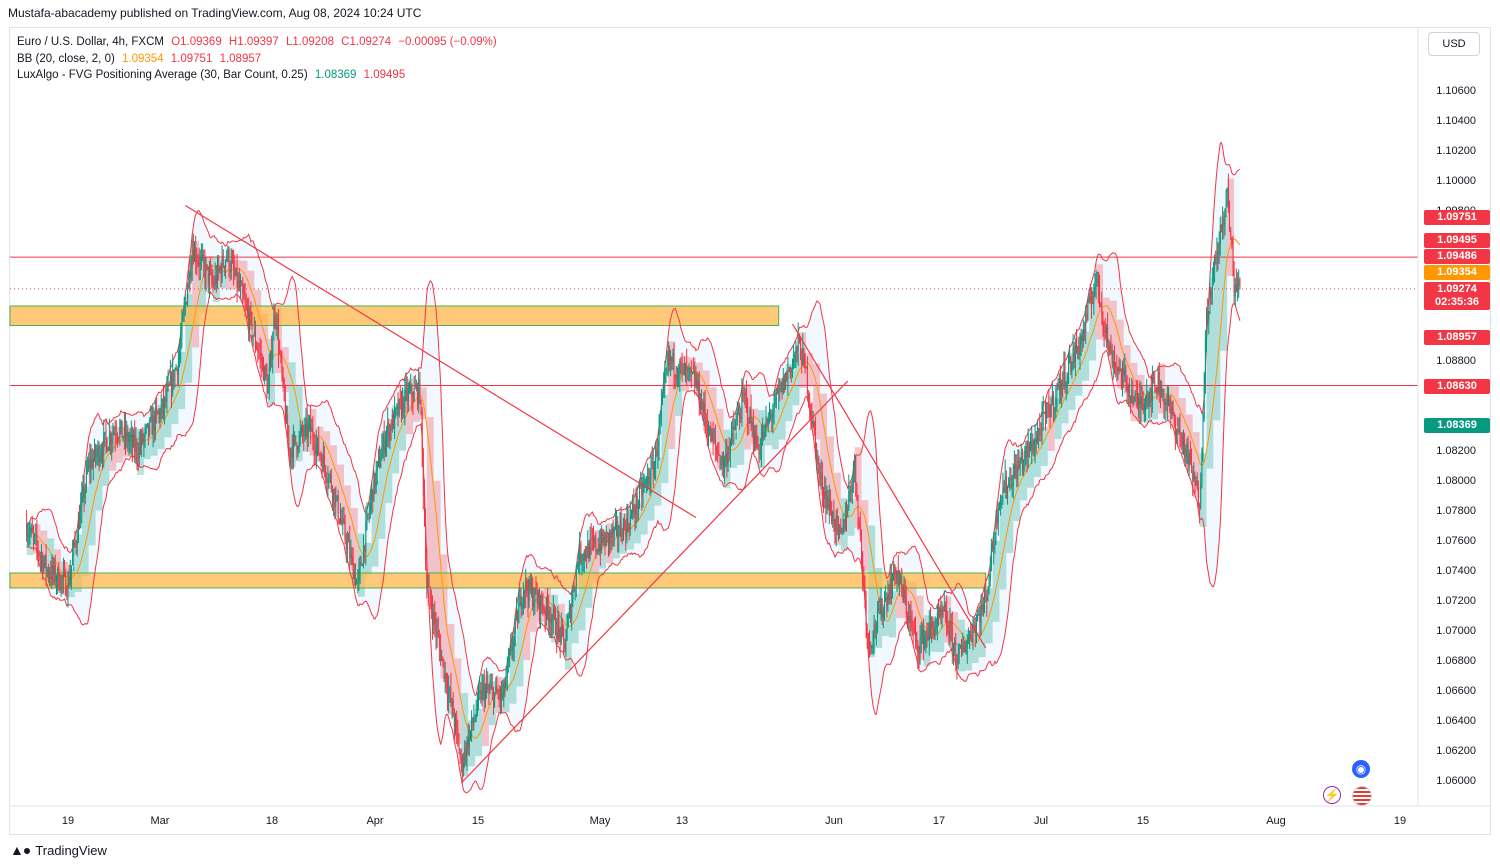 The image size is (1500, 868). What do you see at coordinates (1332, 795) in the screenshot?
I see `lightning-icon: ⚡` at bounding box center [1332, 795].